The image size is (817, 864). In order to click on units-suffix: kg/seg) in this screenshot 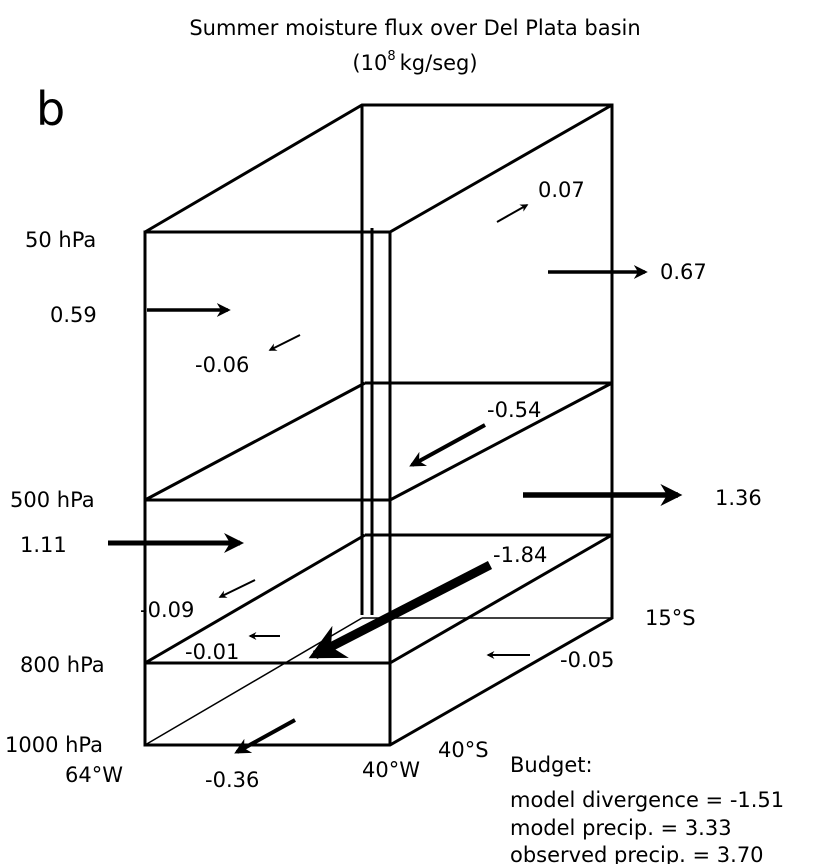, I will do `click(439, 63)`.